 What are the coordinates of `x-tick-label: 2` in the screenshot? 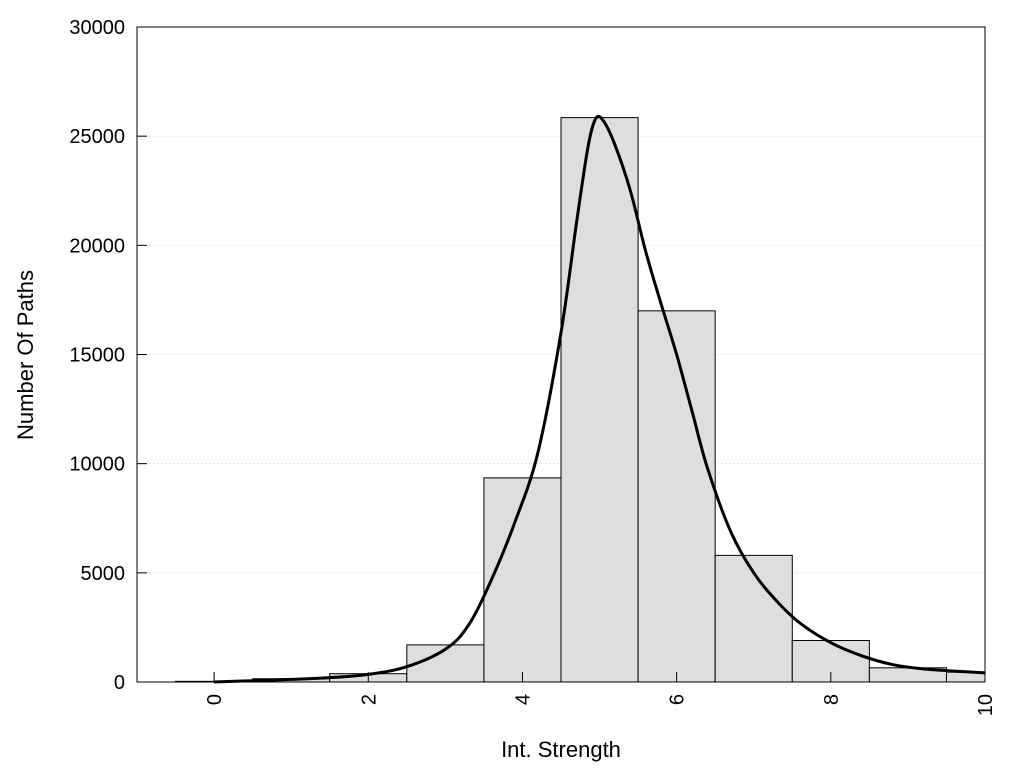 It's located at (369, 699).